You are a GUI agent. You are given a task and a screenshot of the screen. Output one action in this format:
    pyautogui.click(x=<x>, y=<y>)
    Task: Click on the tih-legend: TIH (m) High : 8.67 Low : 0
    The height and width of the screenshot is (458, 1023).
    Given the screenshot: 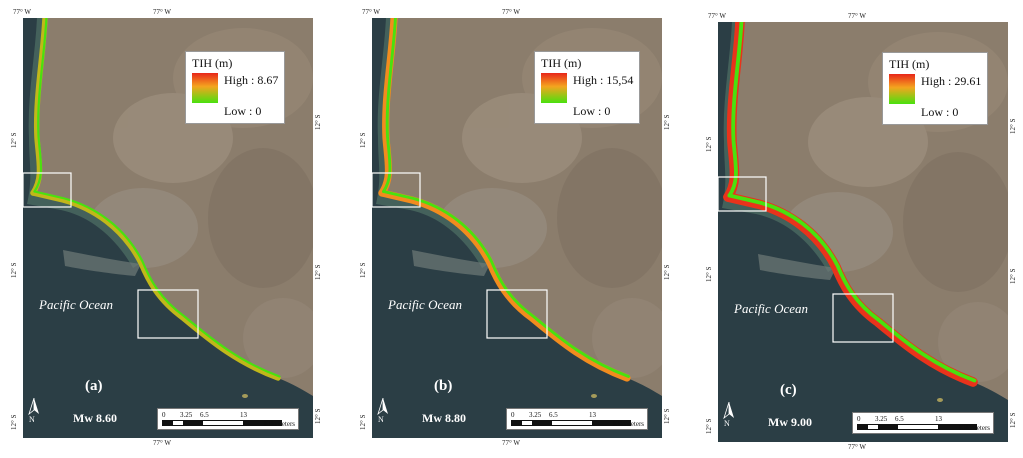 What is the action you would take?
    pyautogui.click(x=235, y=87)
    